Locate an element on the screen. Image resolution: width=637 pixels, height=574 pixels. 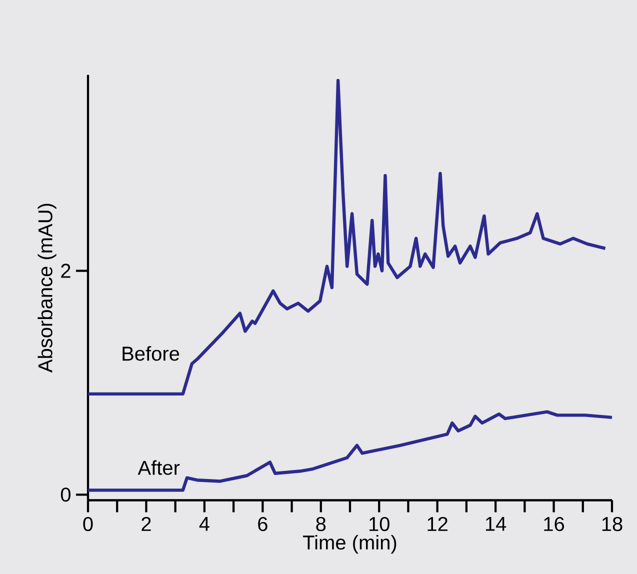
series-label: Before is located at coordinates (151, 353).